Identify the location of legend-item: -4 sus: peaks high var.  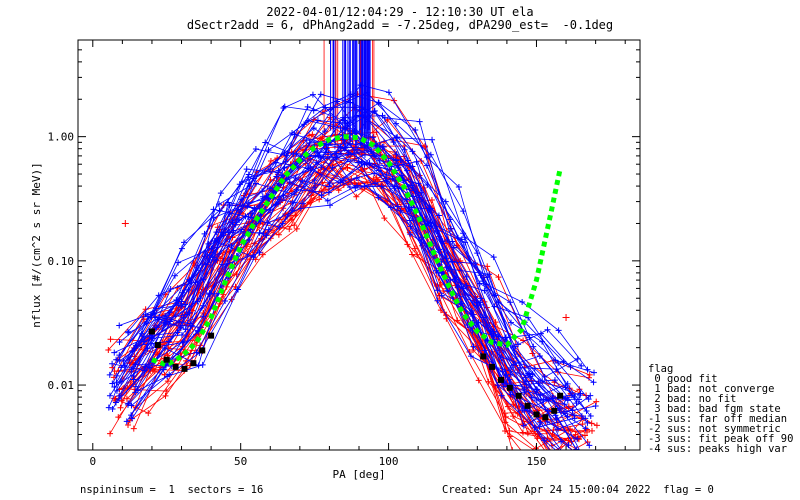
(718, 449).